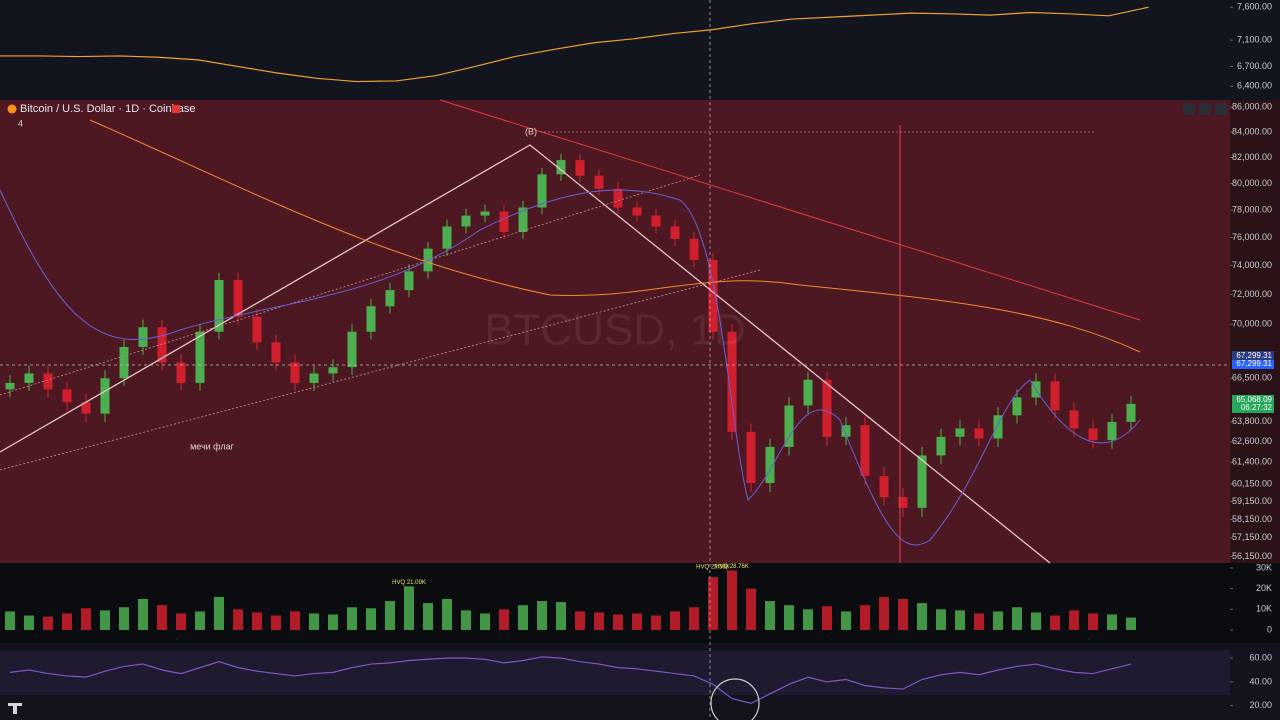 Image resolution: width=1280 pixels, height=720 pixels. Describe the element at coordinates (20, 123) in the screenshot. I see `indicator-count: 4` at that location.